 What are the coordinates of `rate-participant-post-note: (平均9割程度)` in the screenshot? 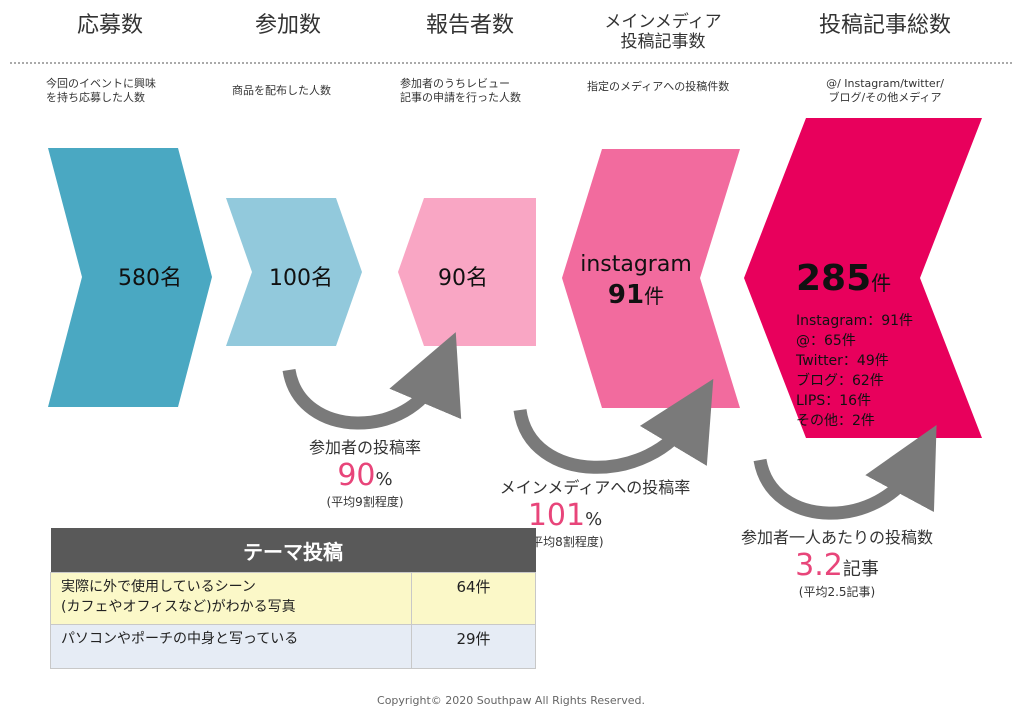 It's located at (365, 502).